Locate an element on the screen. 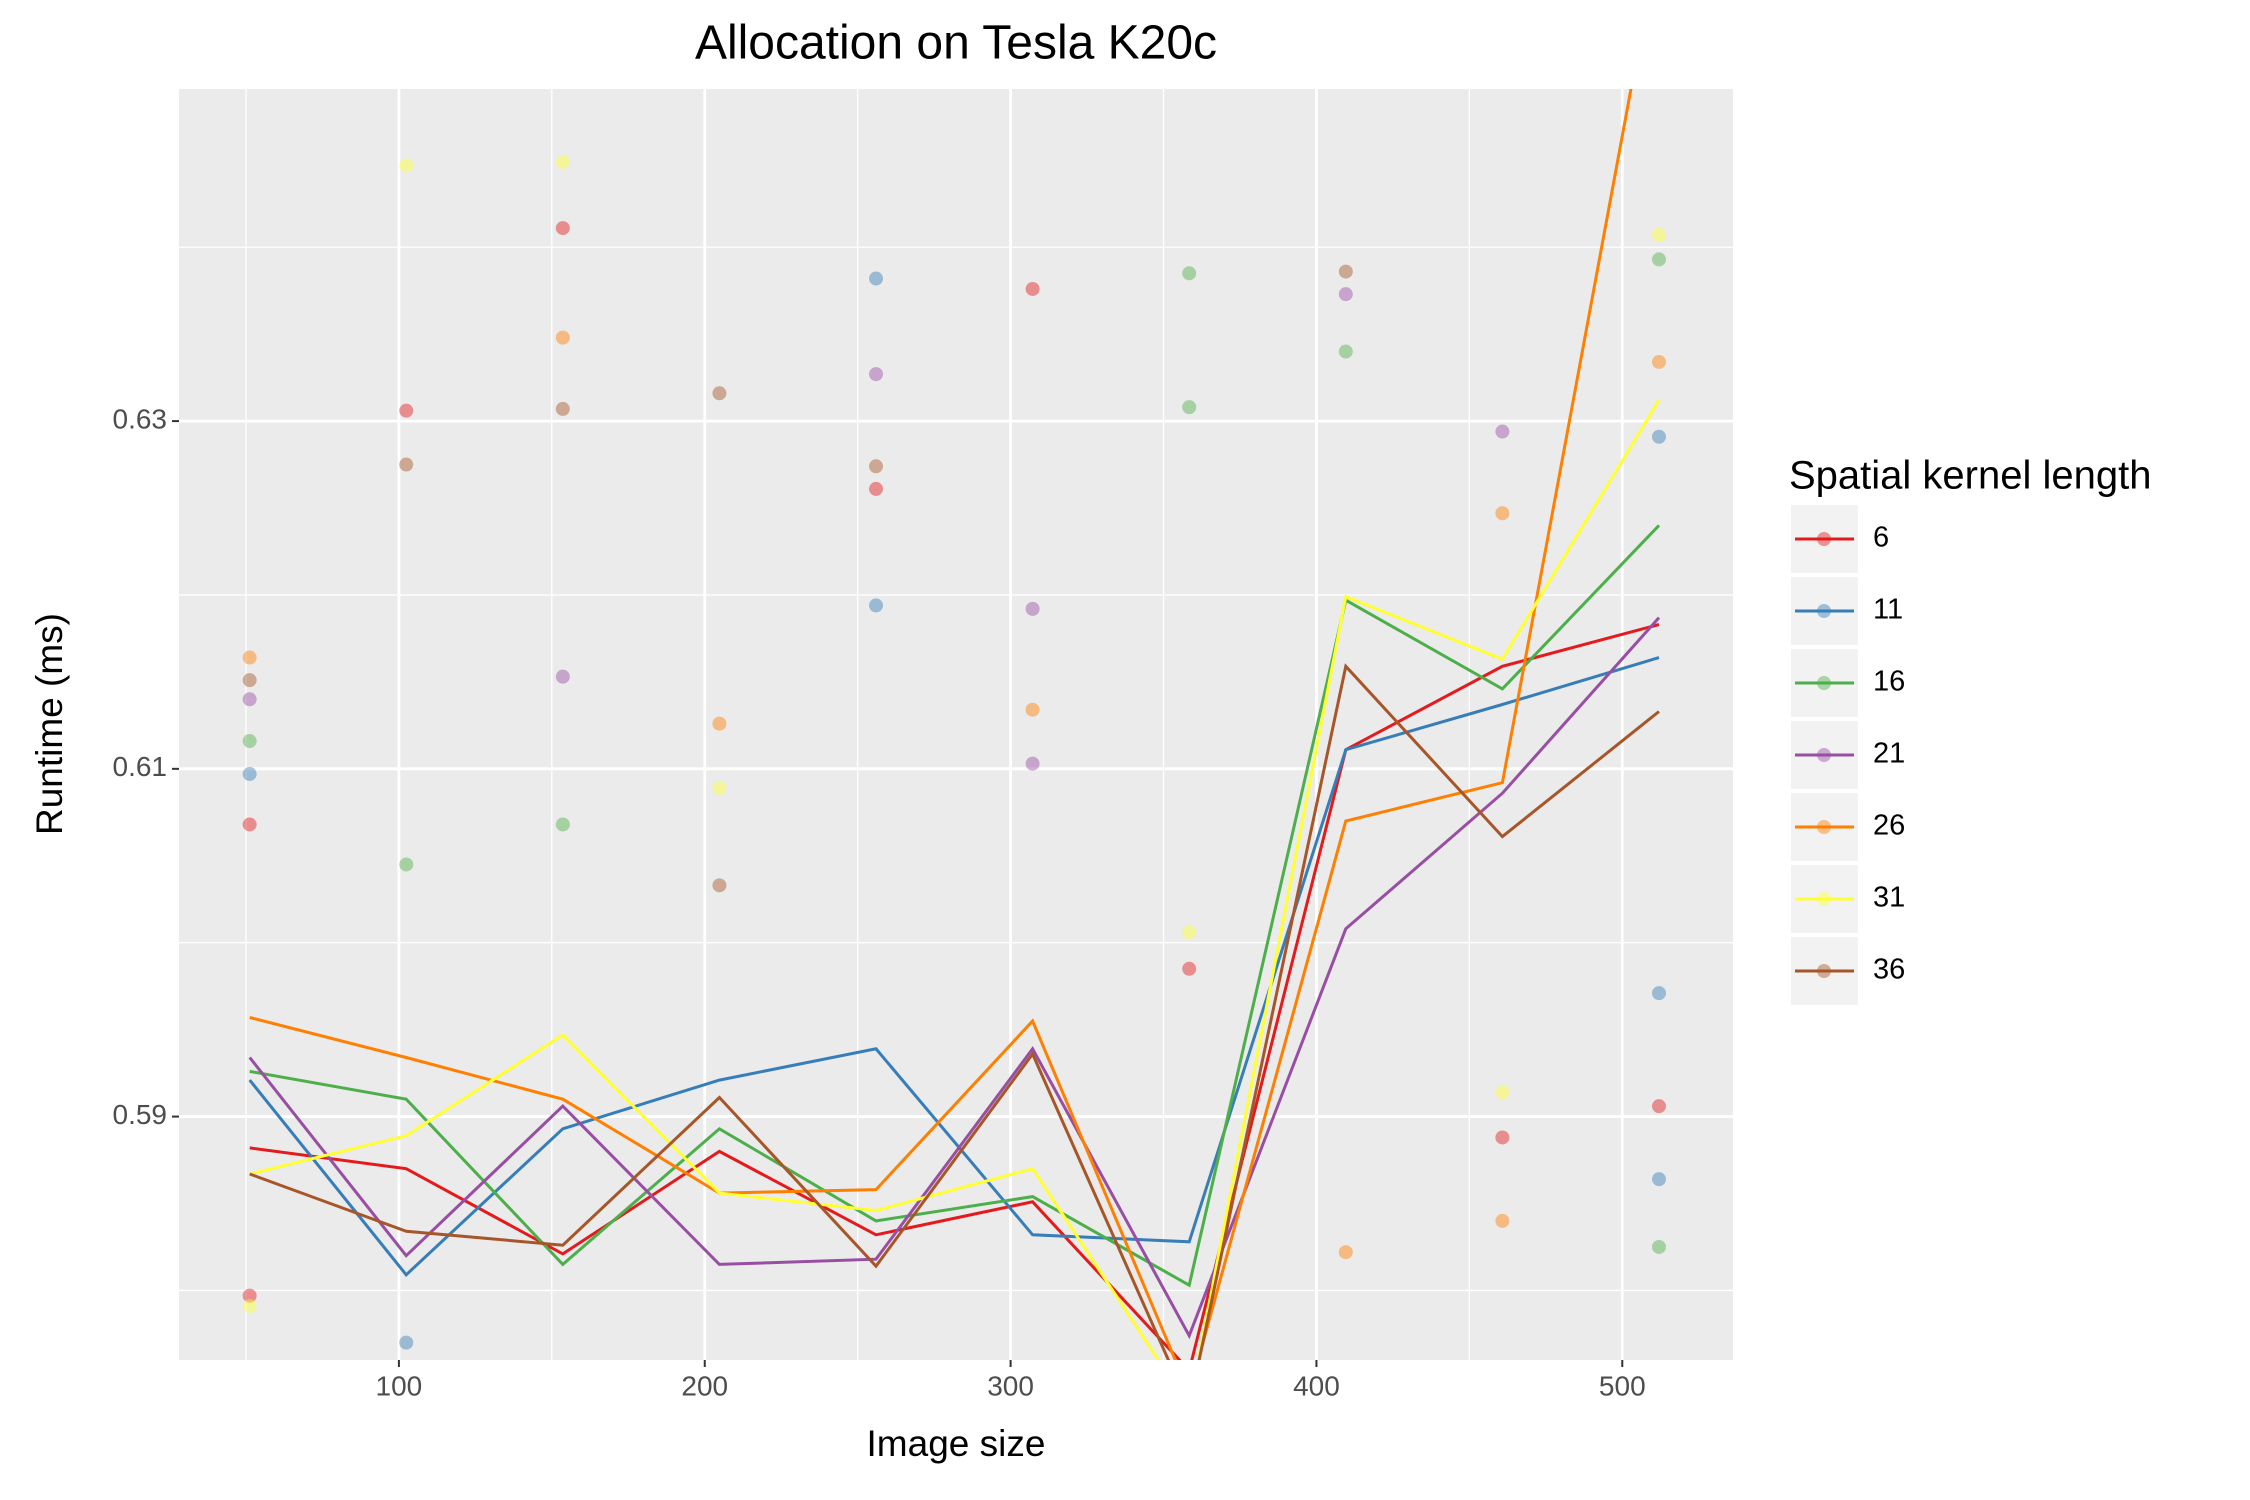 This screenshot has width=2250, height=1500. y-tick-label: 0.59 is located at coordinates (140, 1114).